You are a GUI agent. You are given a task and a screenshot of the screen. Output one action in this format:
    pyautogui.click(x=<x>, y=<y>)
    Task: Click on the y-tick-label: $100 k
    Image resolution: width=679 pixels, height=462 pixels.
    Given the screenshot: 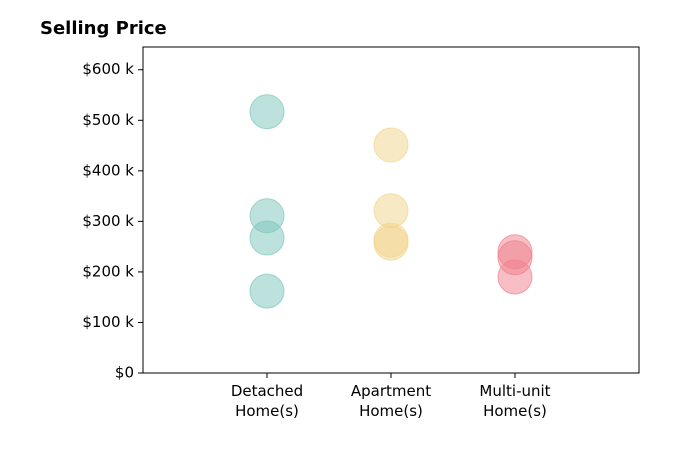 What is the action you would take?
    pyautogui.click(x=108, y=322)
    